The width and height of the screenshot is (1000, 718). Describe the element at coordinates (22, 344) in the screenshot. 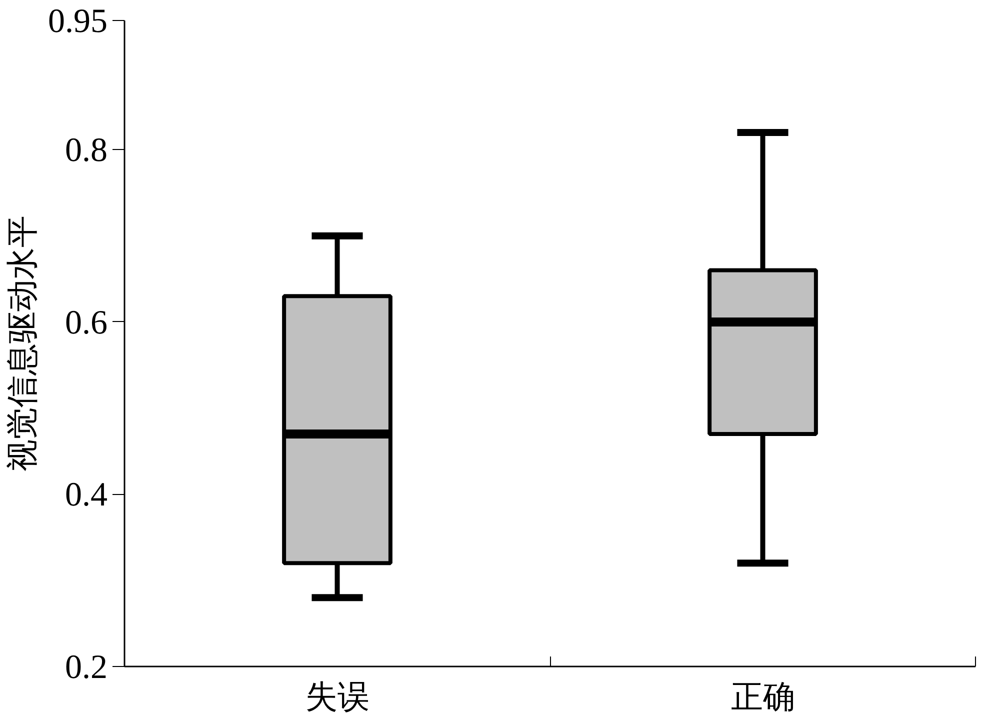

I see `y-axis-title: 视觉信息驱动水平` at that location.